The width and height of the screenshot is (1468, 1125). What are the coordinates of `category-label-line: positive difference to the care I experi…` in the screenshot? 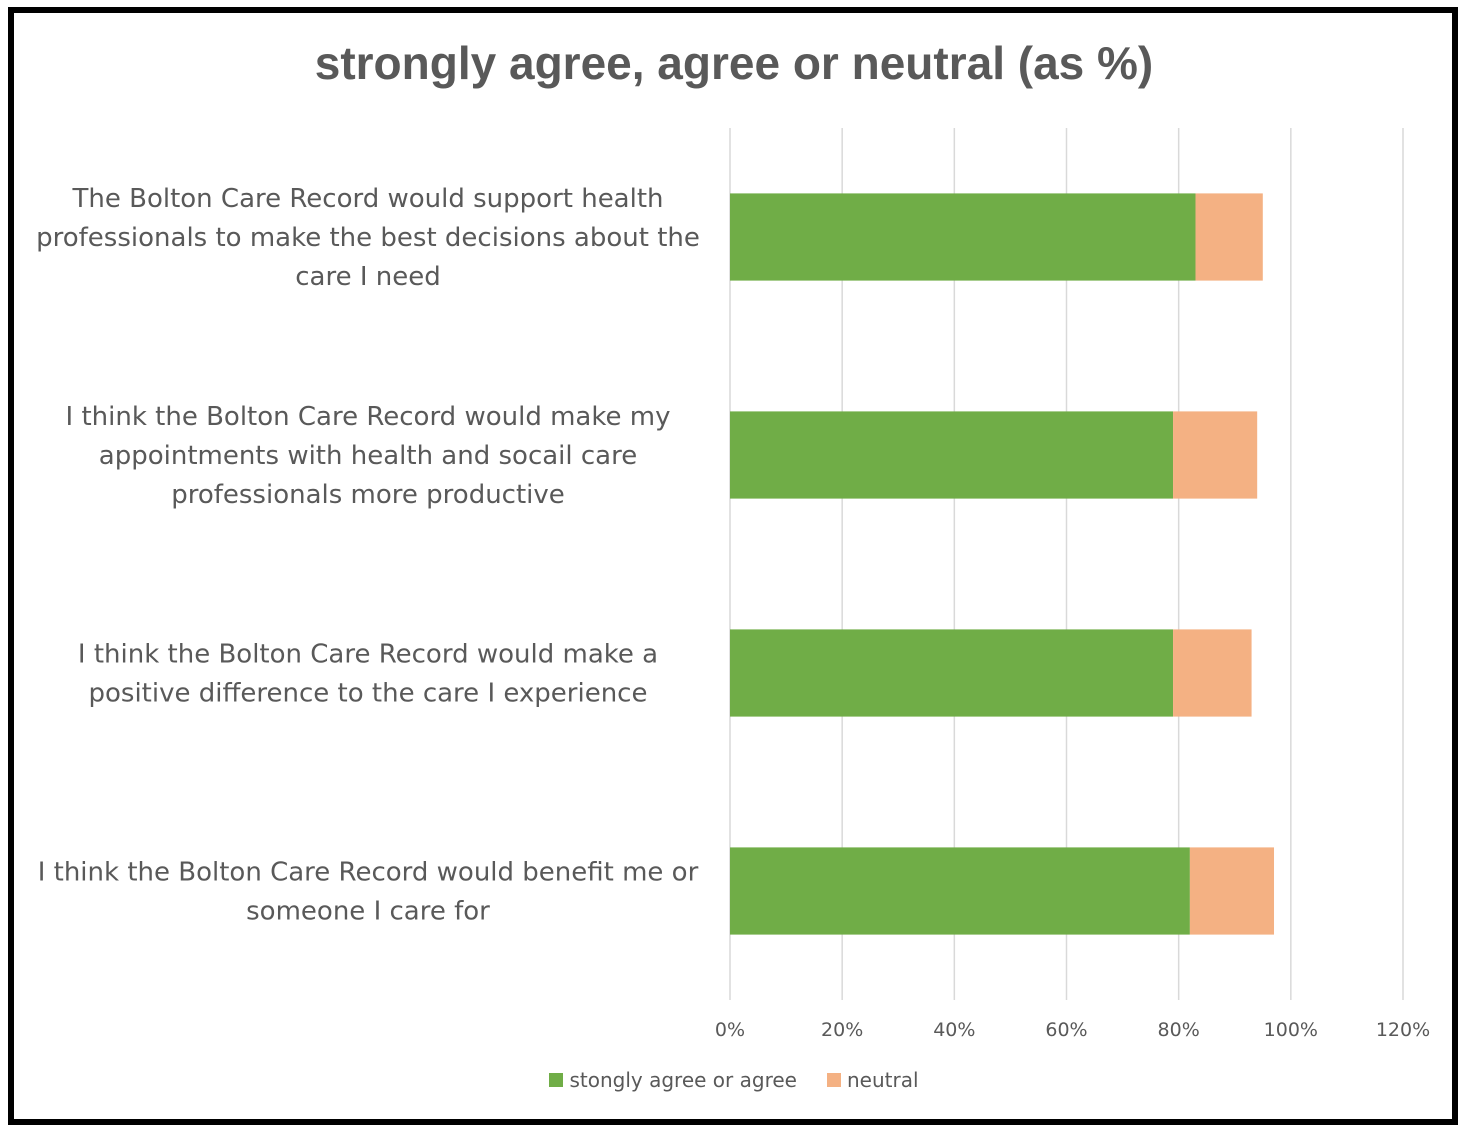 It's located at (368, 694).